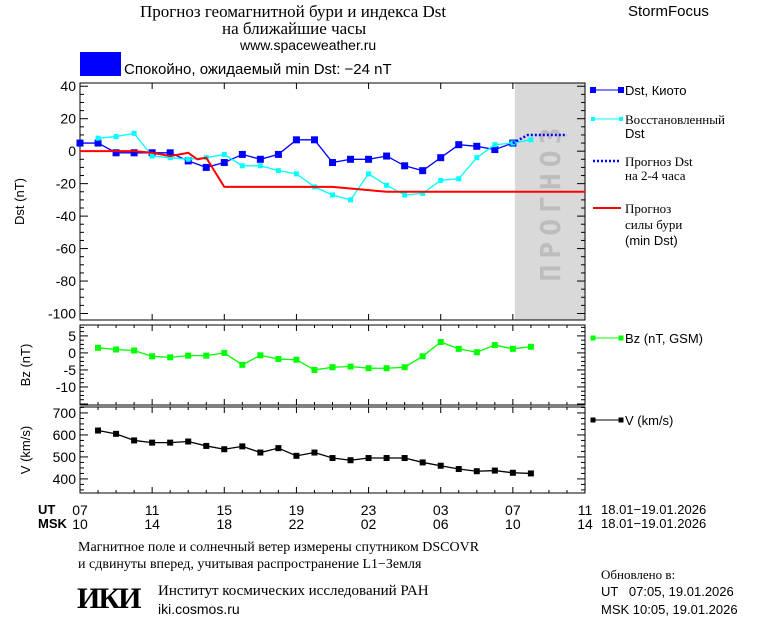 The image size is (760, 620). I want to click on msk-tick-label: 02, so click(368, 524).